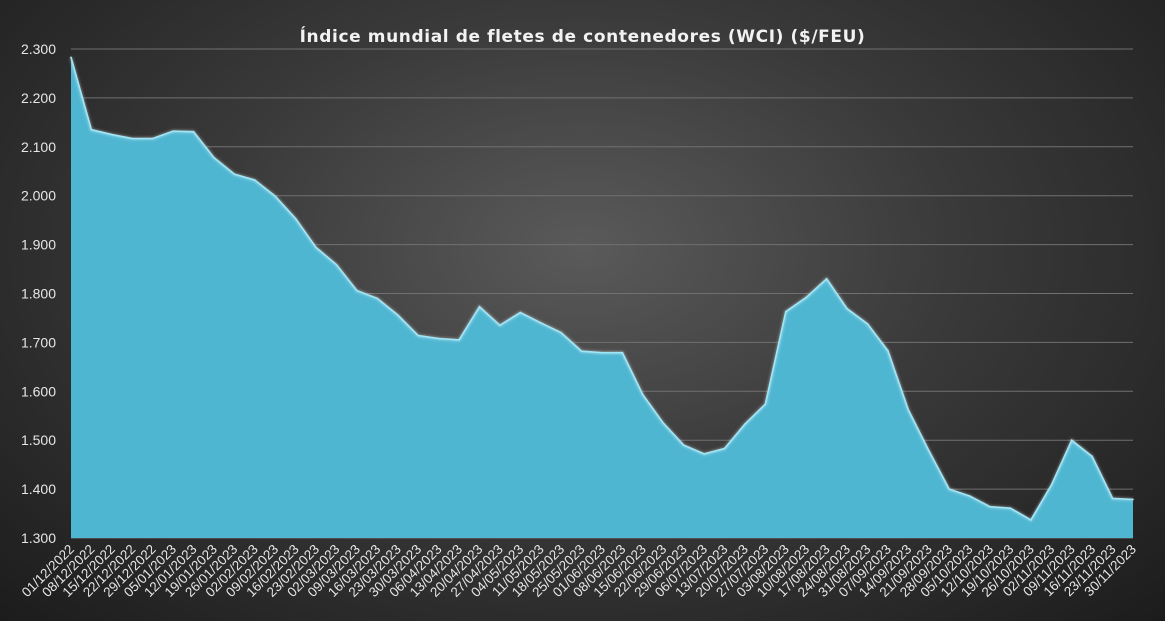  I want to click on y-tick-label: 2.000, so click(38, 196).